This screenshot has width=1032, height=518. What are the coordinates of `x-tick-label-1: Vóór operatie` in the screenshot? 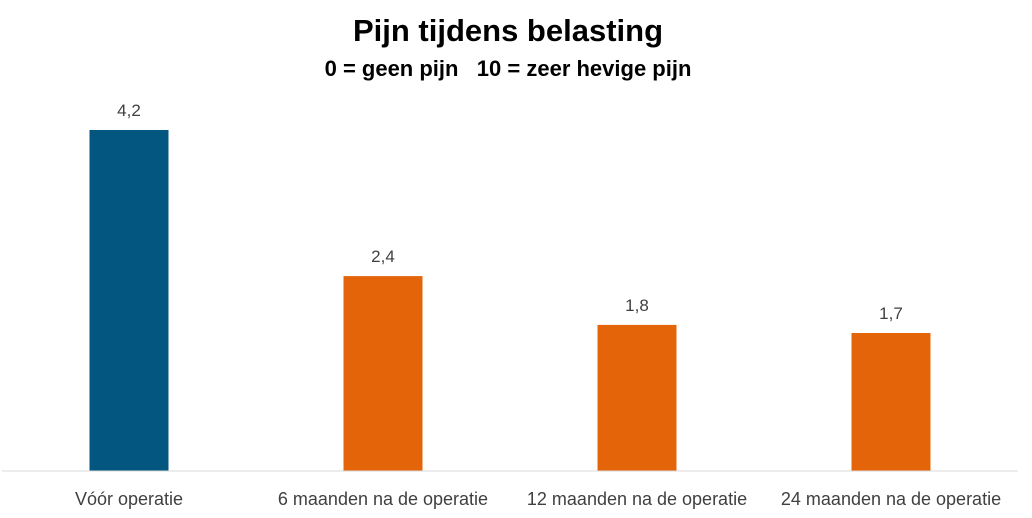 It's located at (129, 499).